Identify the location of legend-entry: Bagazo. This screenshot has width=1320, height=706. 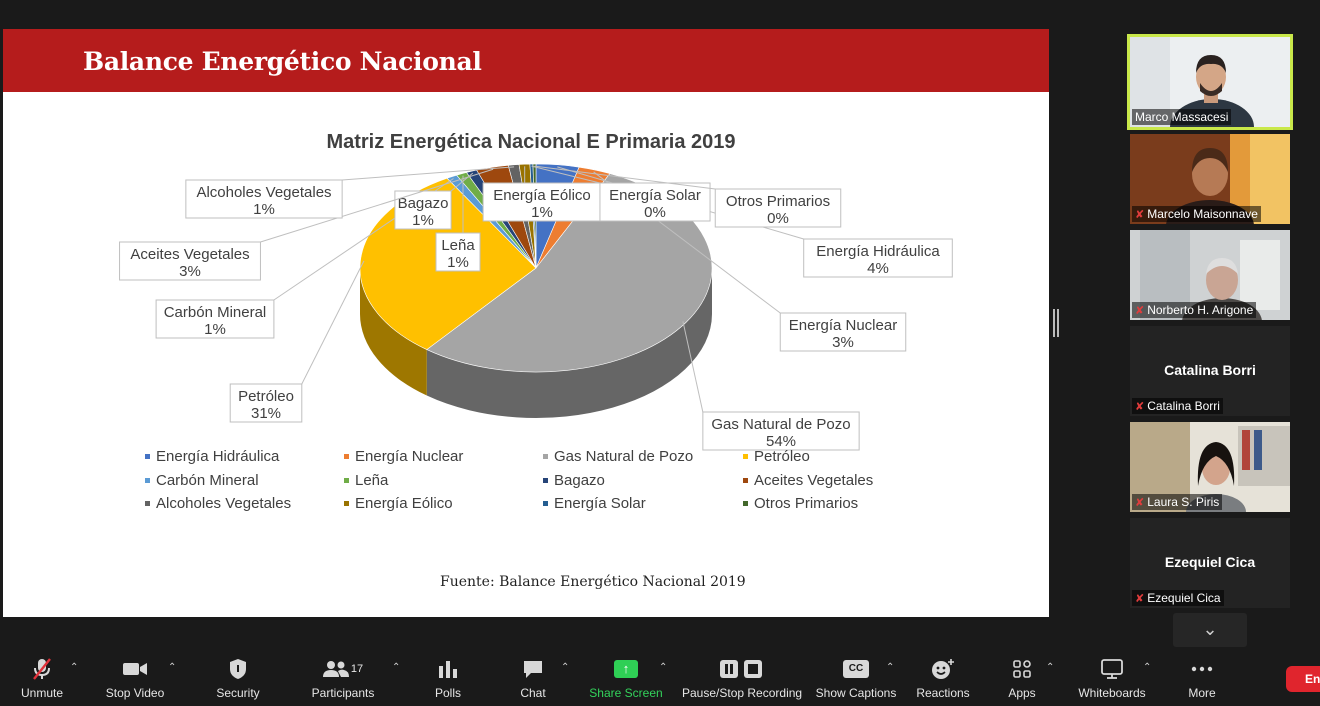
(579, 480).